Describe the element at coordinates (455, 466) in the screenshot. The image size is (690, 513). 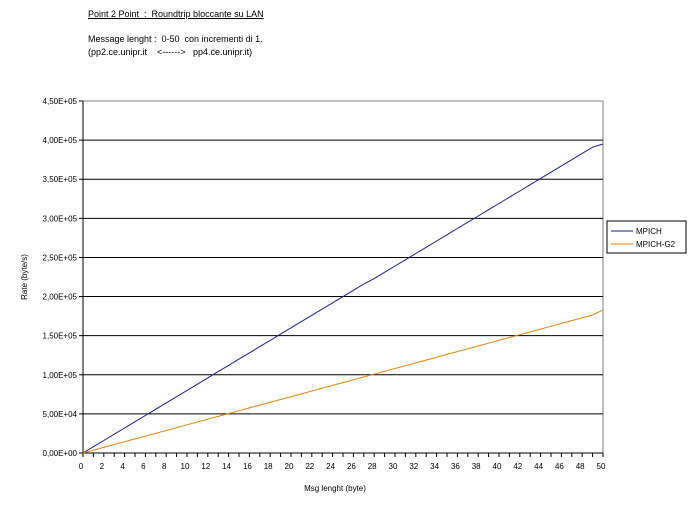
I see `x-tick-label: 36` at that location.